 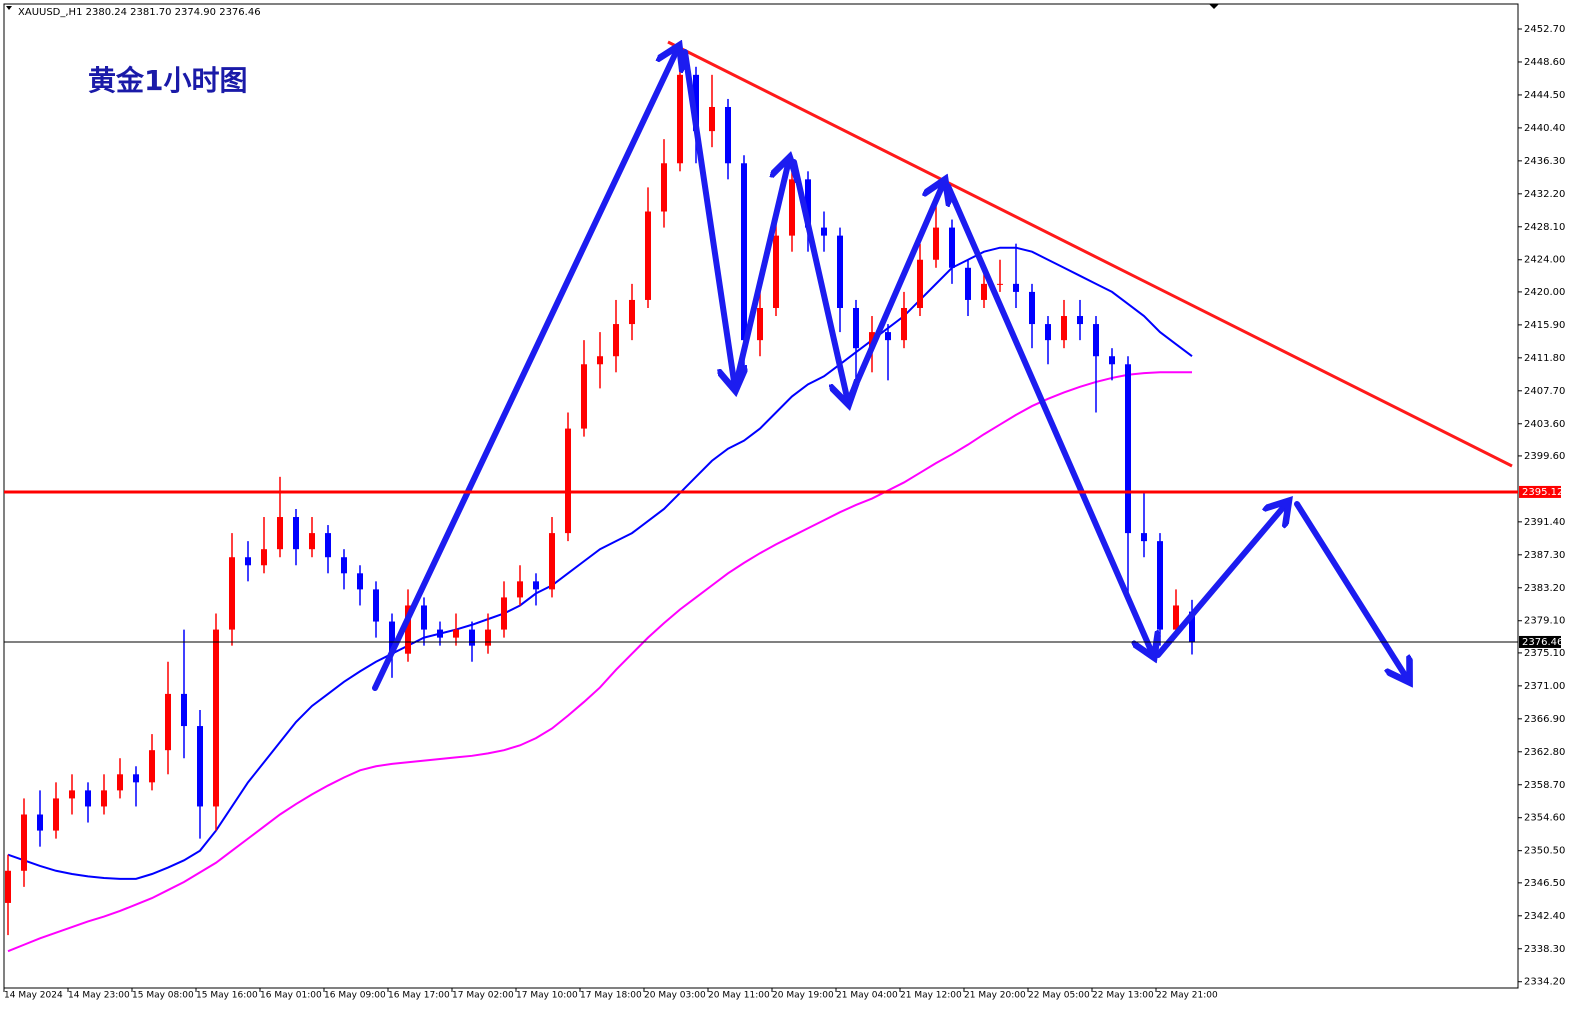 What do you see at coordinates (611, 996) in the screenshot?
I see `x-tick-label: 17 May 18:00` at bounding box center [611, 996].